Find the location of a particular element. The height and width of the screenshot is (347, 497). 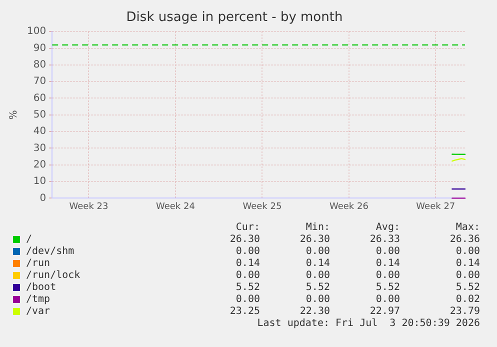

text: 0.02 is located at coordinates (468, 299).